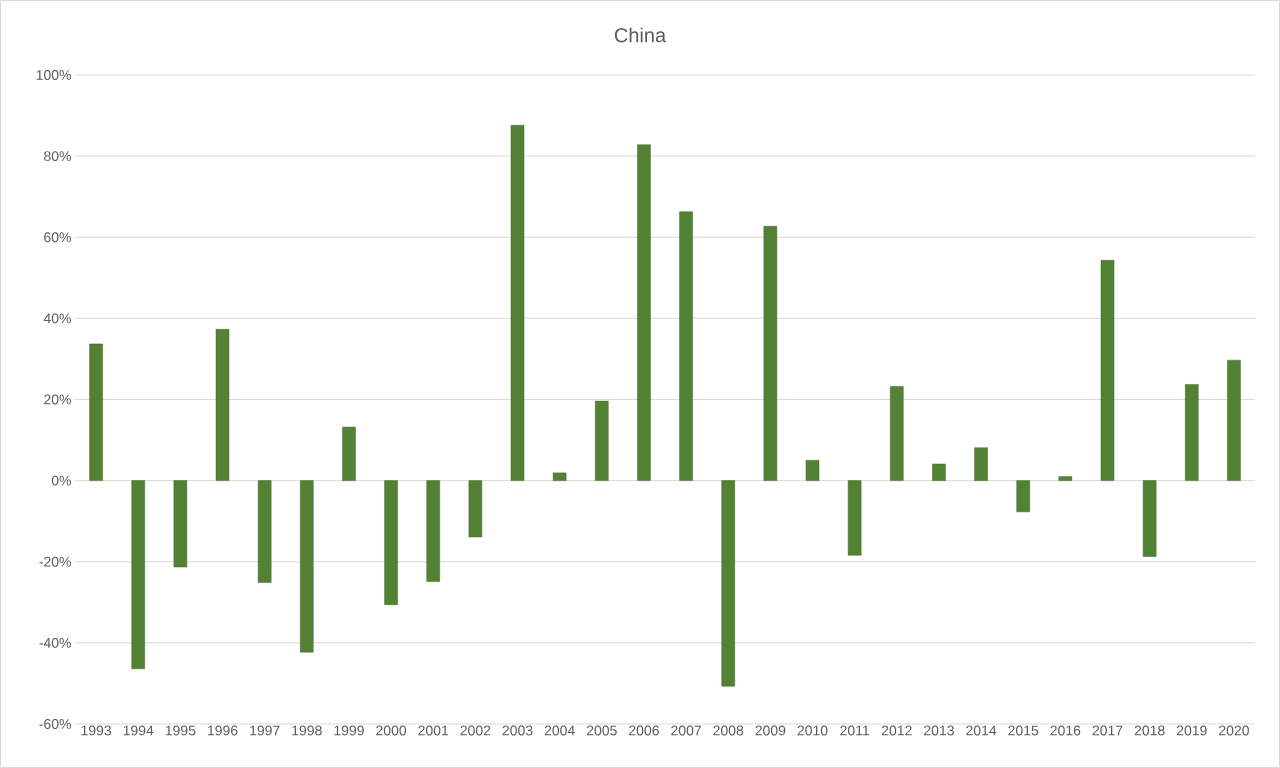 The width and height of the screenshot is (1280, 768). I want to click on x-tick-label: 2020, so click(1234, 730).